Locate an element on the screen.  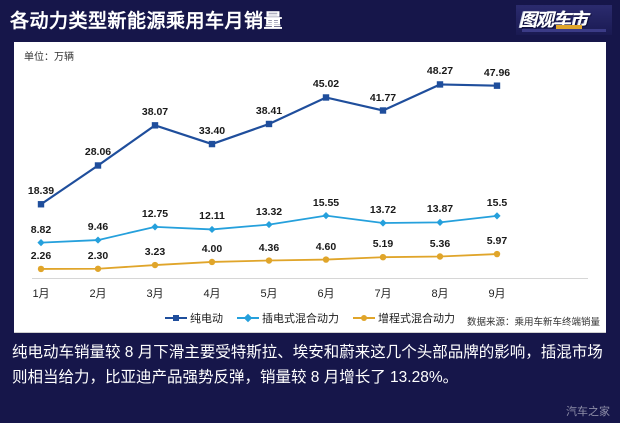
x-axis-tick-1: 1月 is located at coordinates (41, 294).